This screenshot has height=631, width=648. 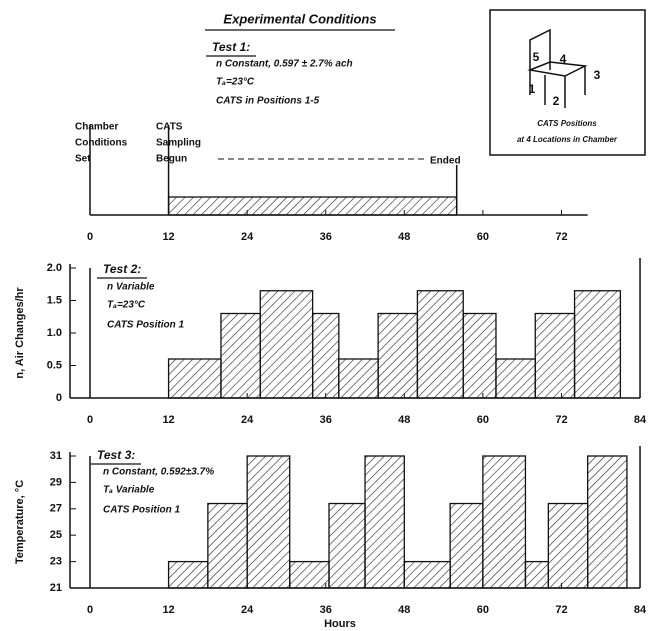 I want to click on sampling-bar, so click(x=312, y=206).